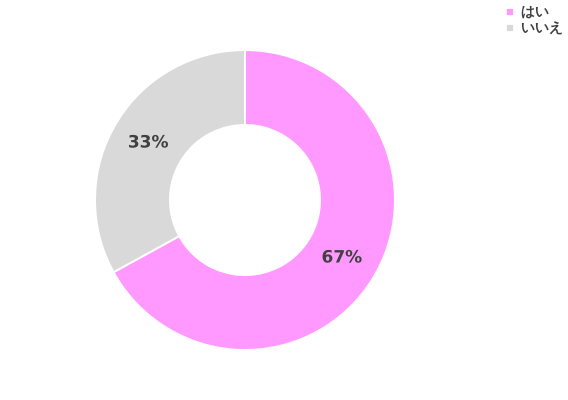 The width and height of the screenshot is (568, 400). I want to click on data-label: 33%, so click(148, 142).